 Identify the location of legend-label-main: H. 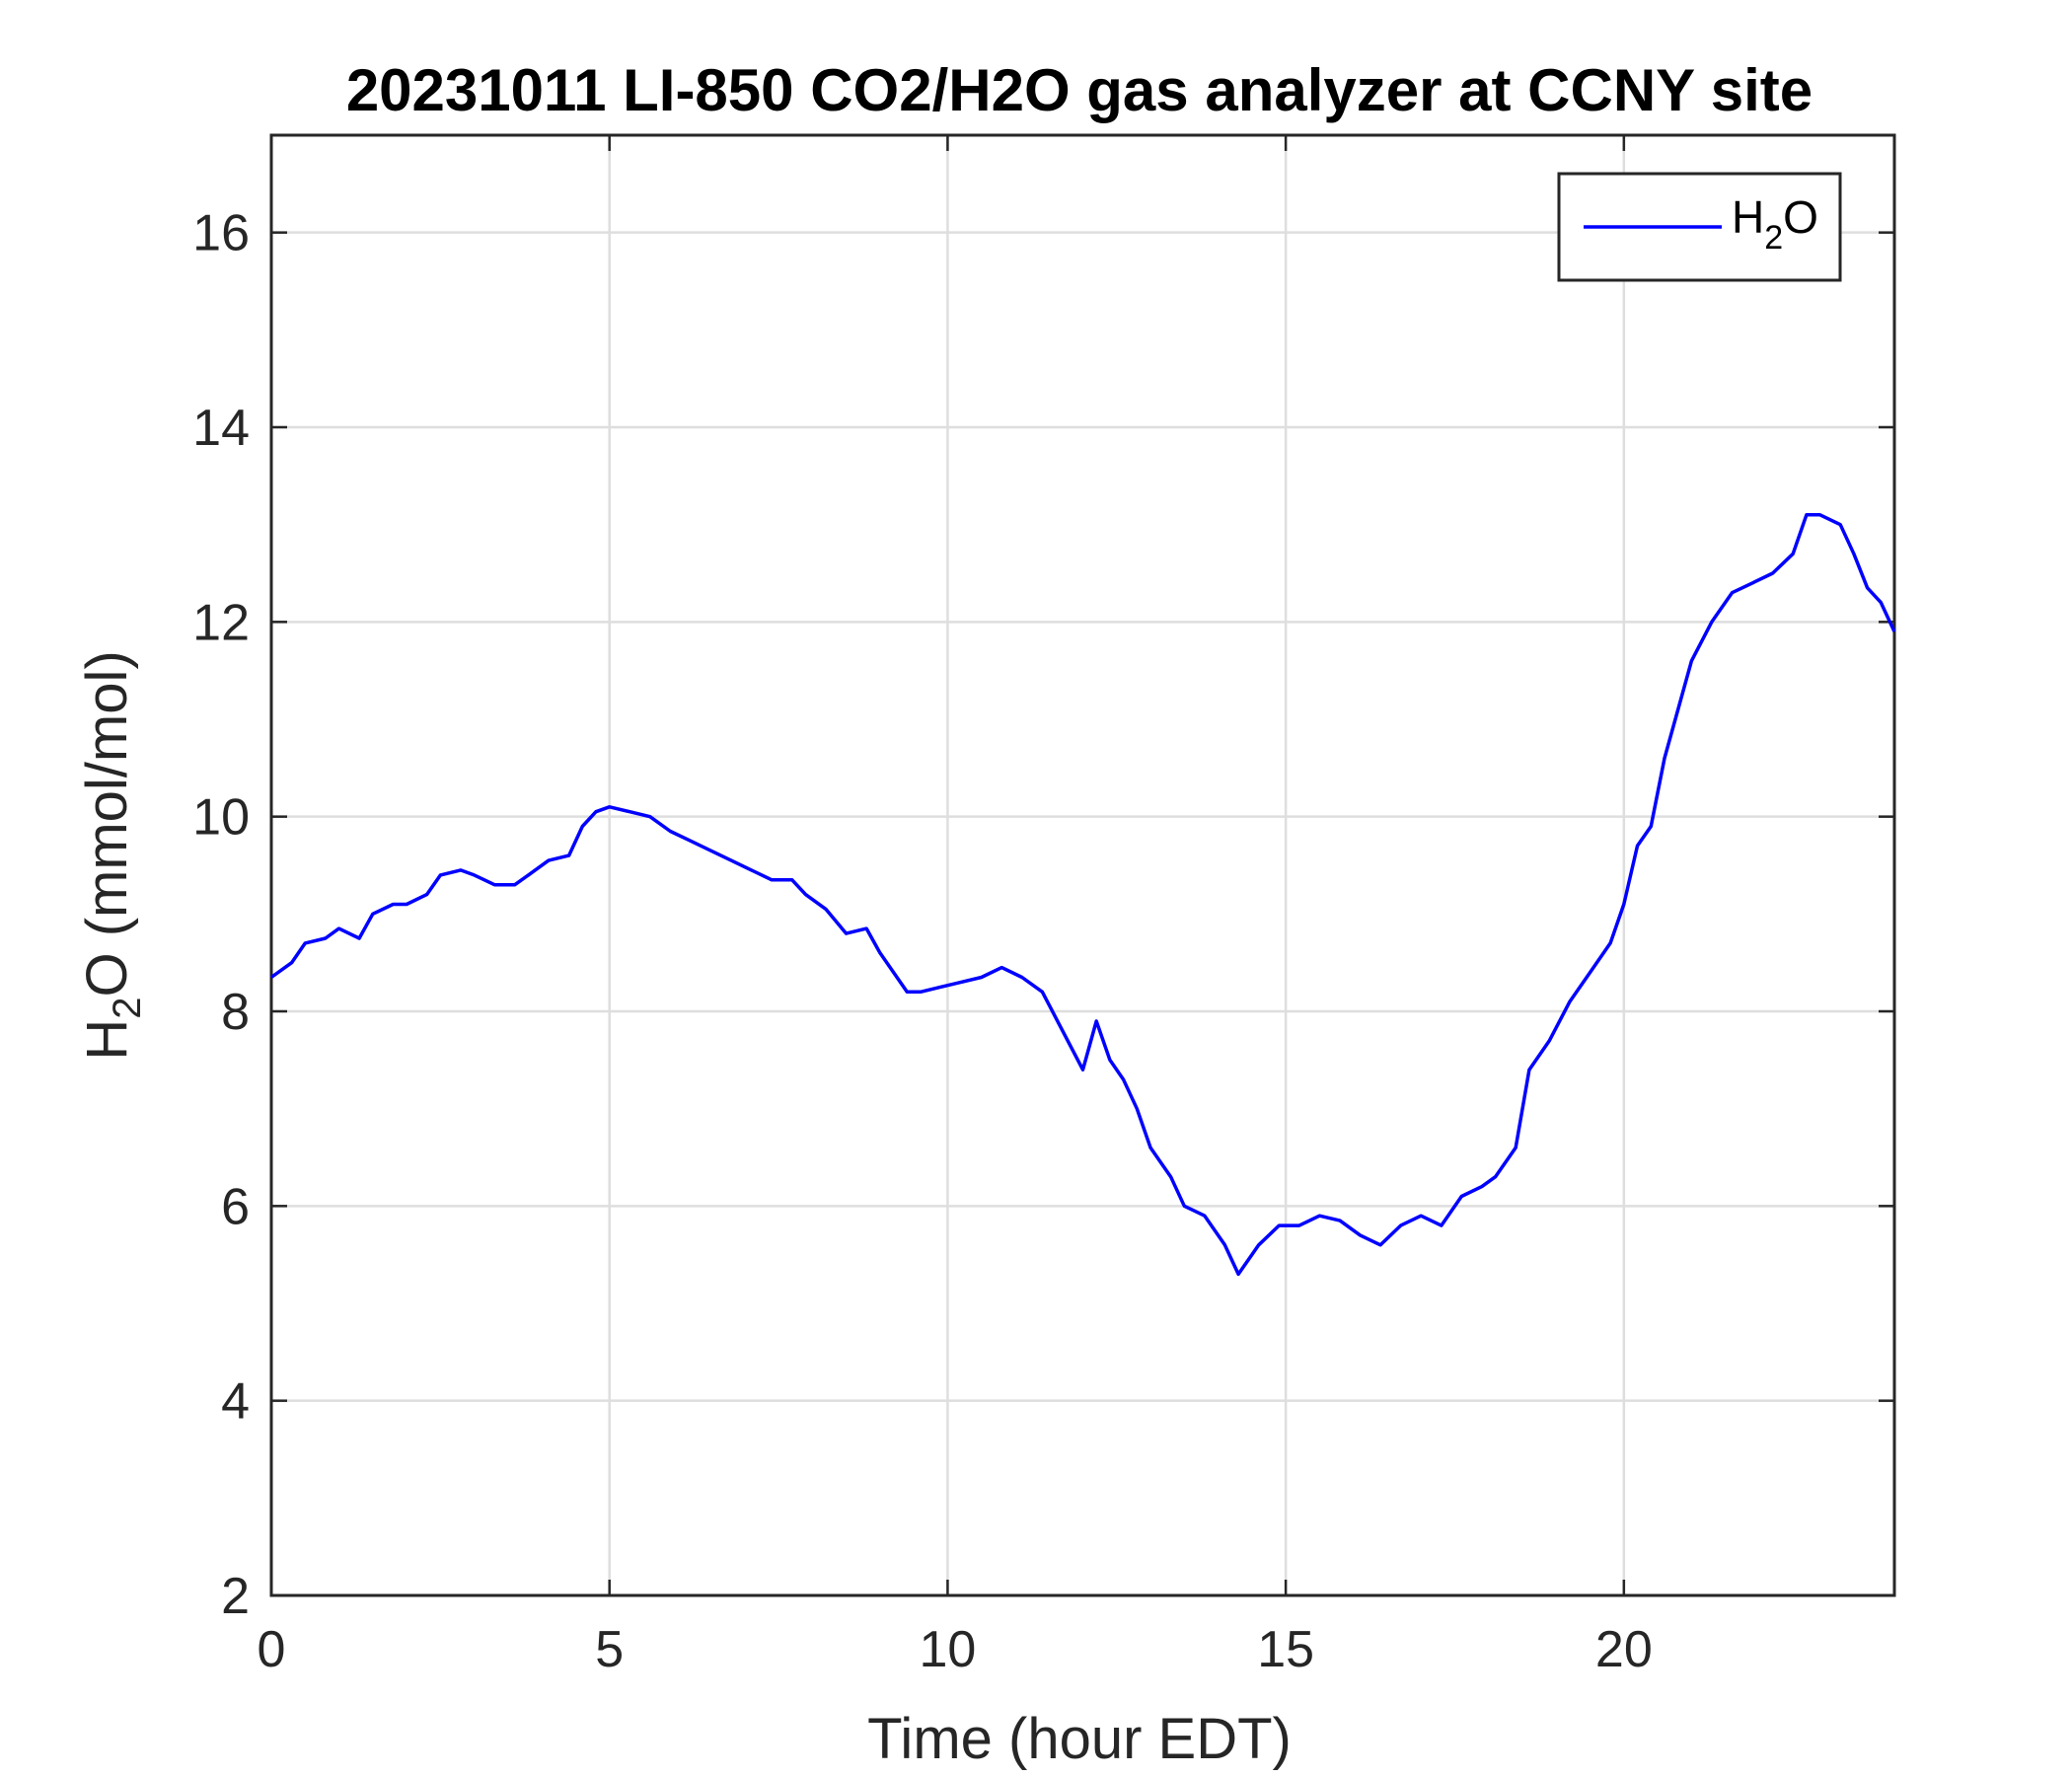
(1748, 217).